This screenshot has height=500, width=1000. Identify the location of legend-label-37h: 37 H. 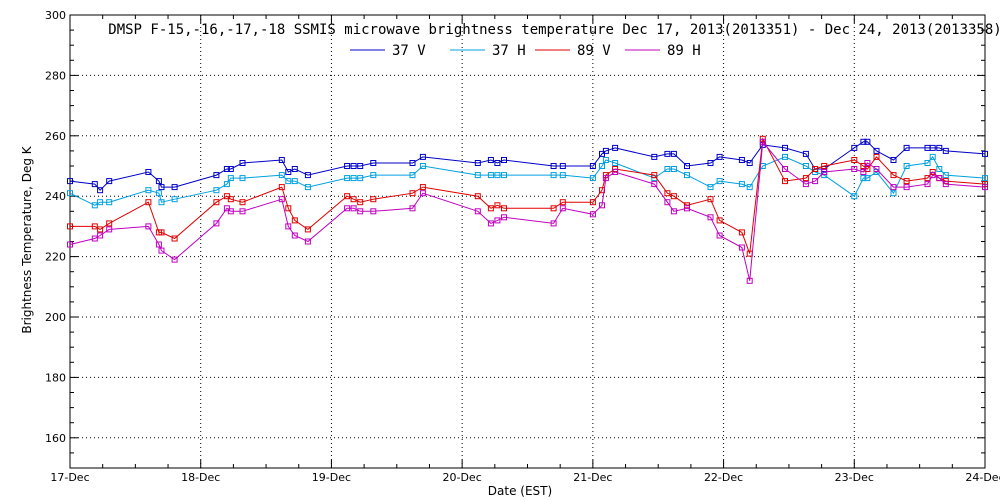
(509, 51).